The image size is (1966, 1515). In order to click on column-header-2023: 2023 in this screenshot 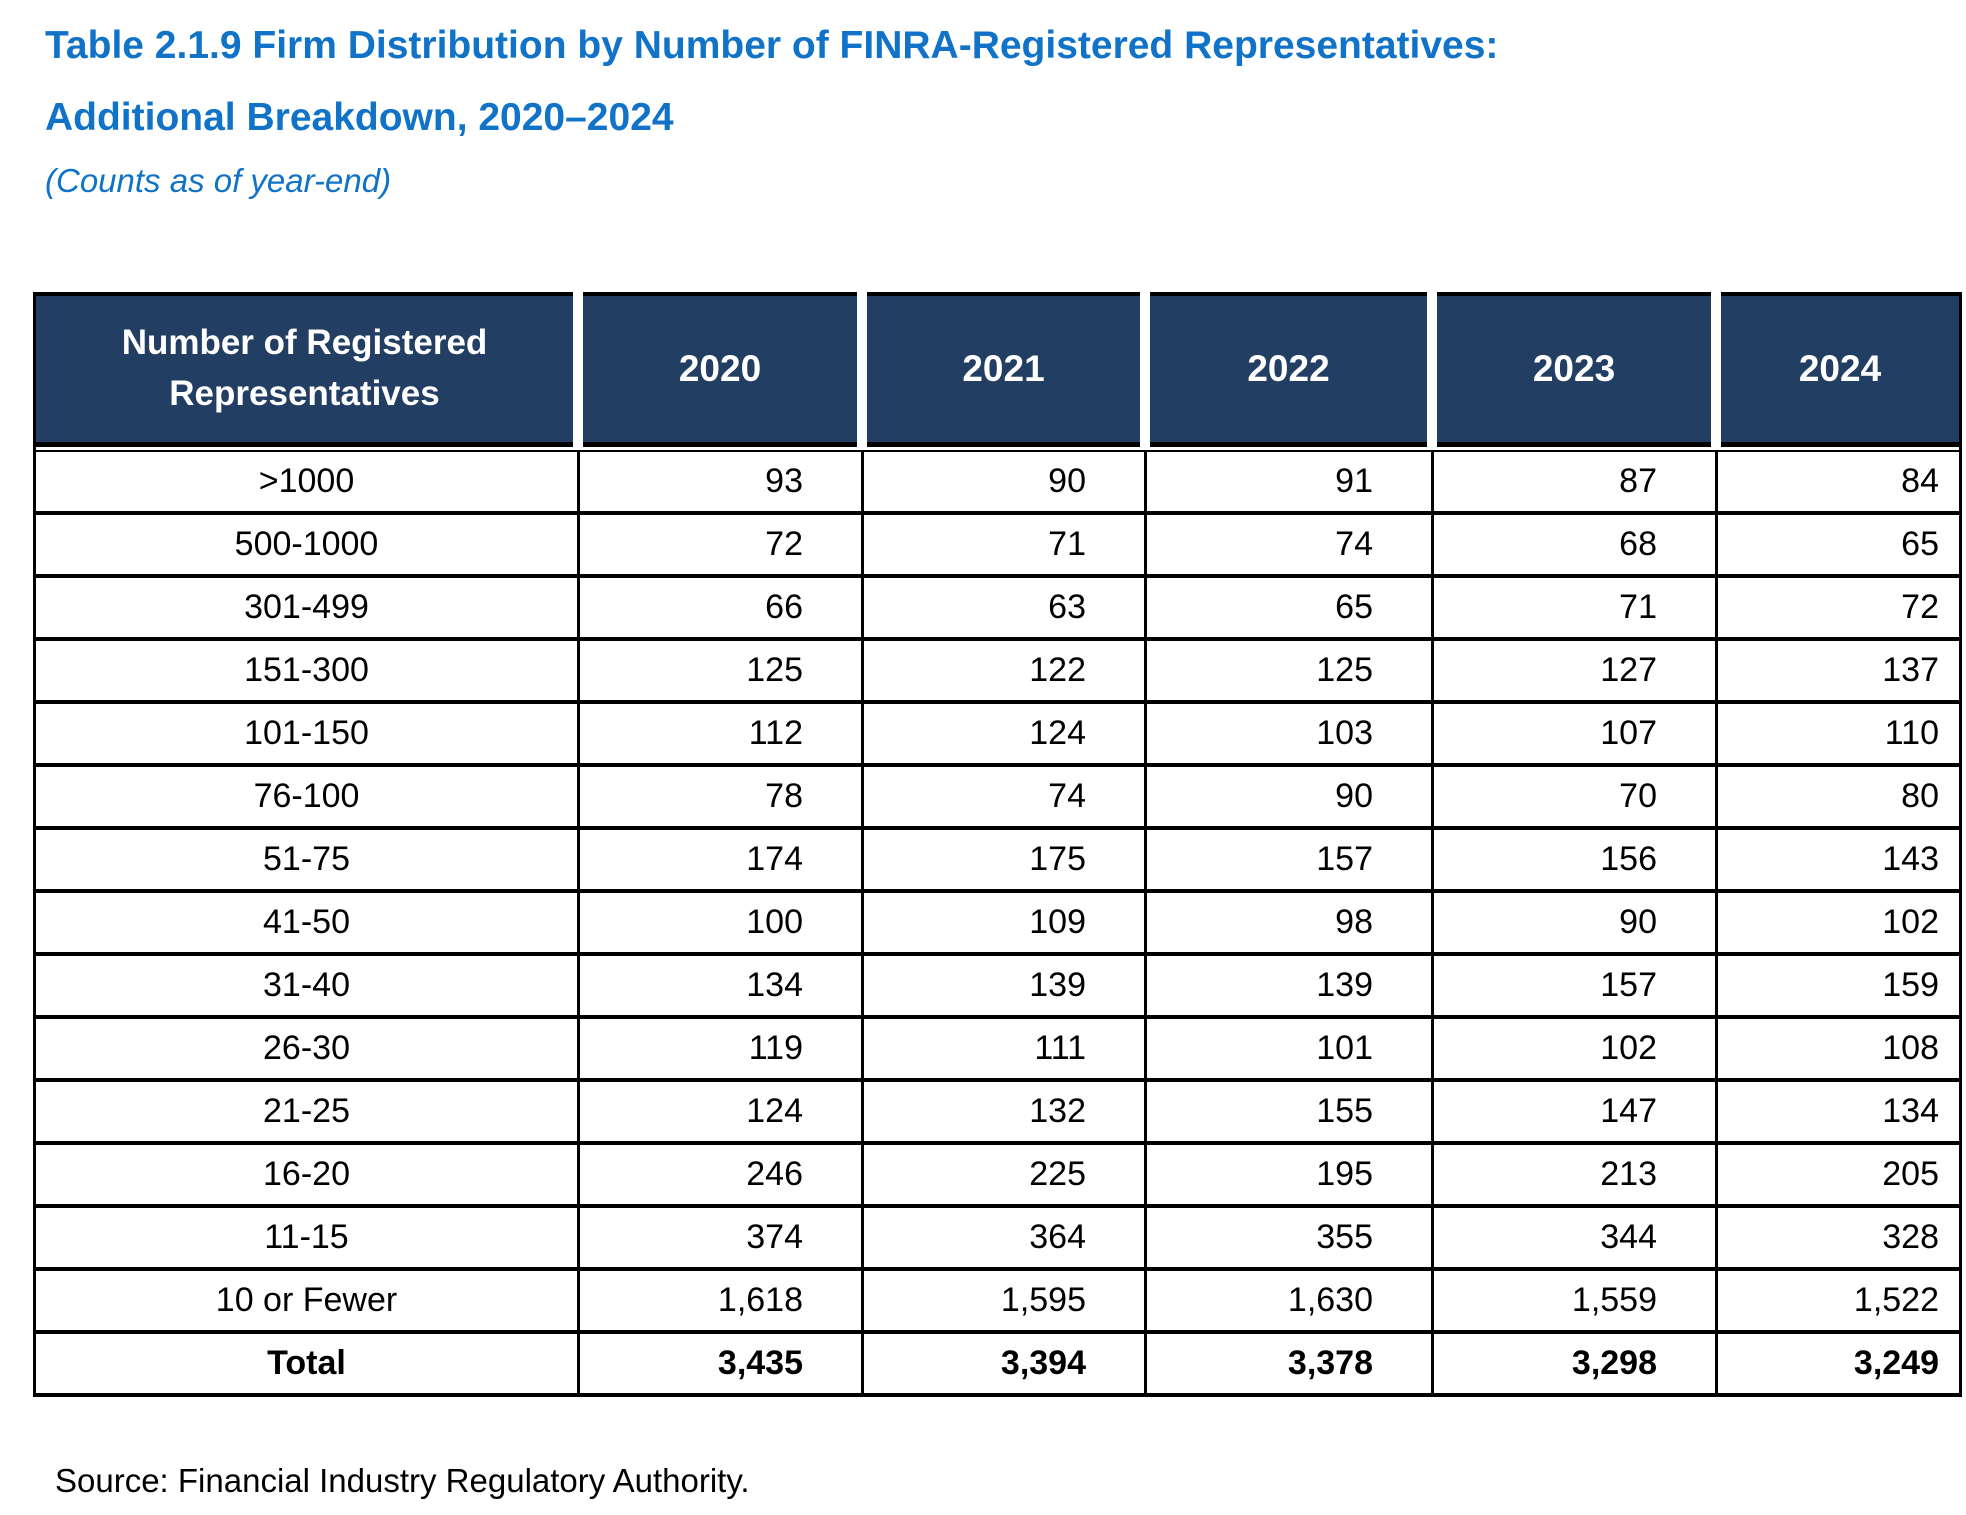, I will do `click(1574, 369)`.